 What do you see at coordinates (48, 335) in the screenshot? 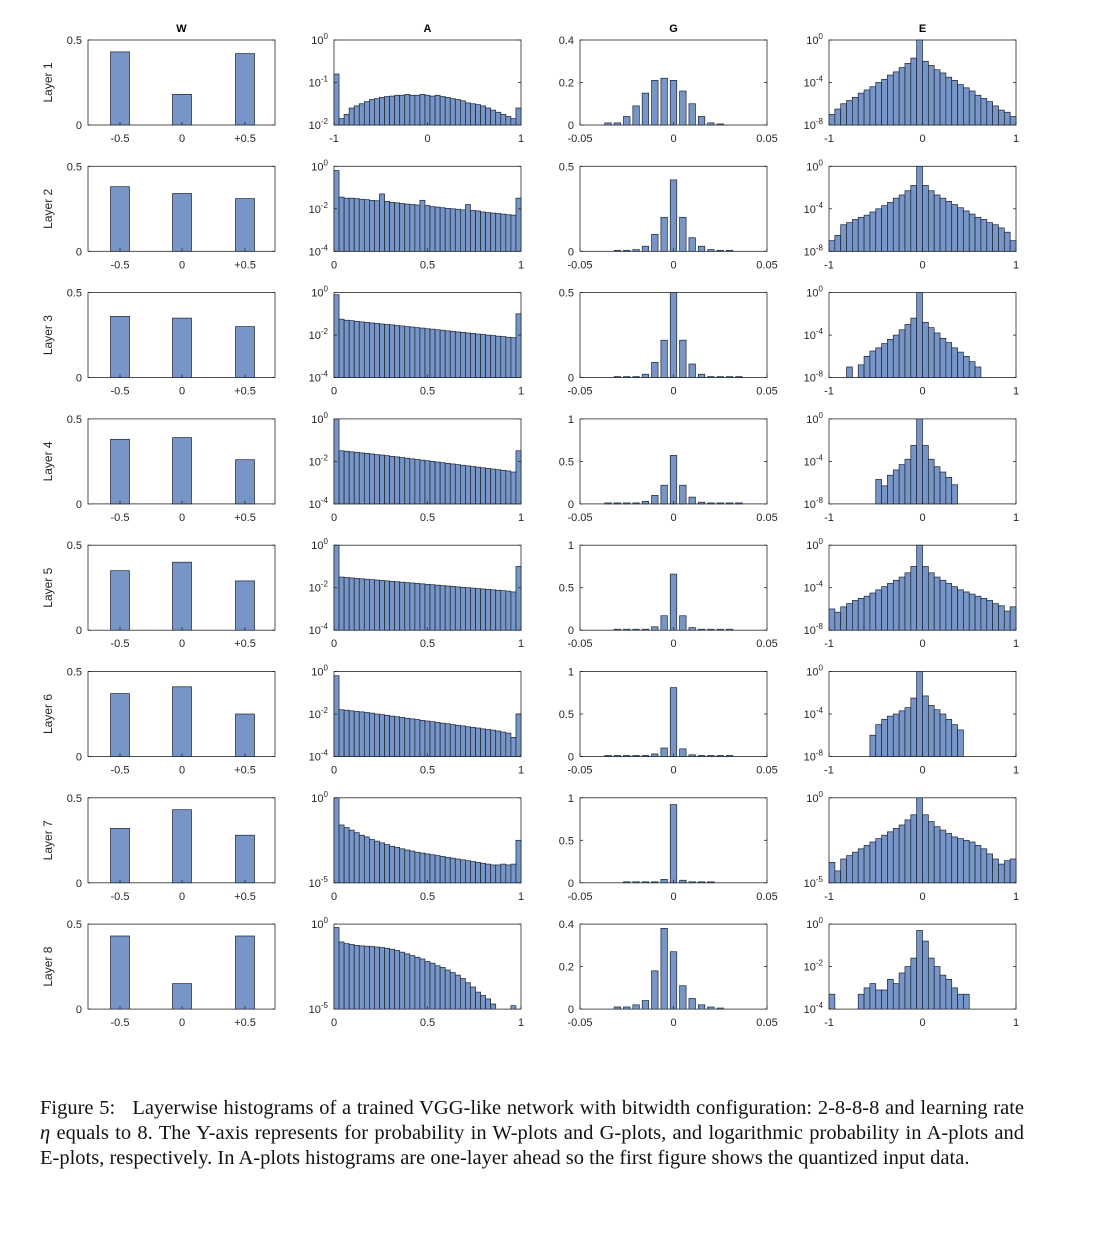
I see `row-label: Layer 3` at bounding box center [48, 335].